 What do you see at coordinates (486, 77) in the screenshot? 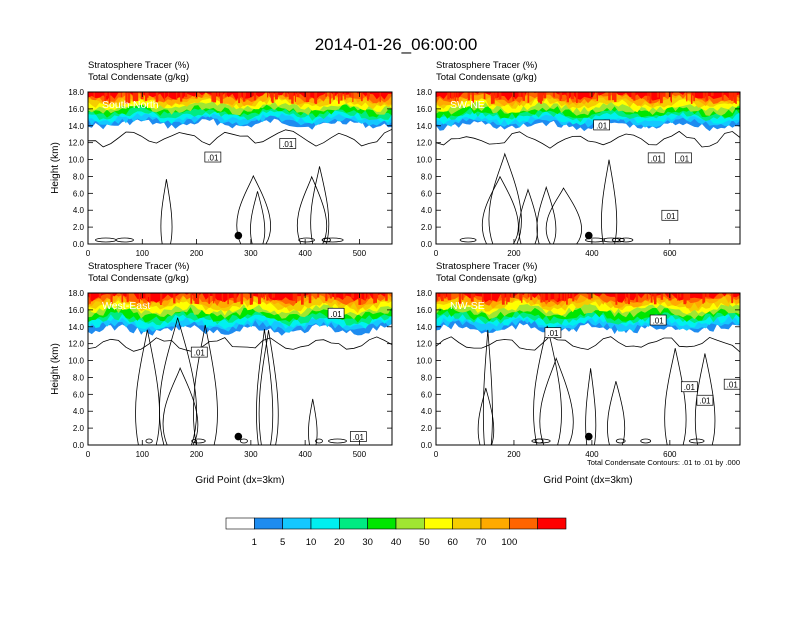
I see `panel-title-line: Total Condensate (g/kg)` at bounding box center [486, 77].